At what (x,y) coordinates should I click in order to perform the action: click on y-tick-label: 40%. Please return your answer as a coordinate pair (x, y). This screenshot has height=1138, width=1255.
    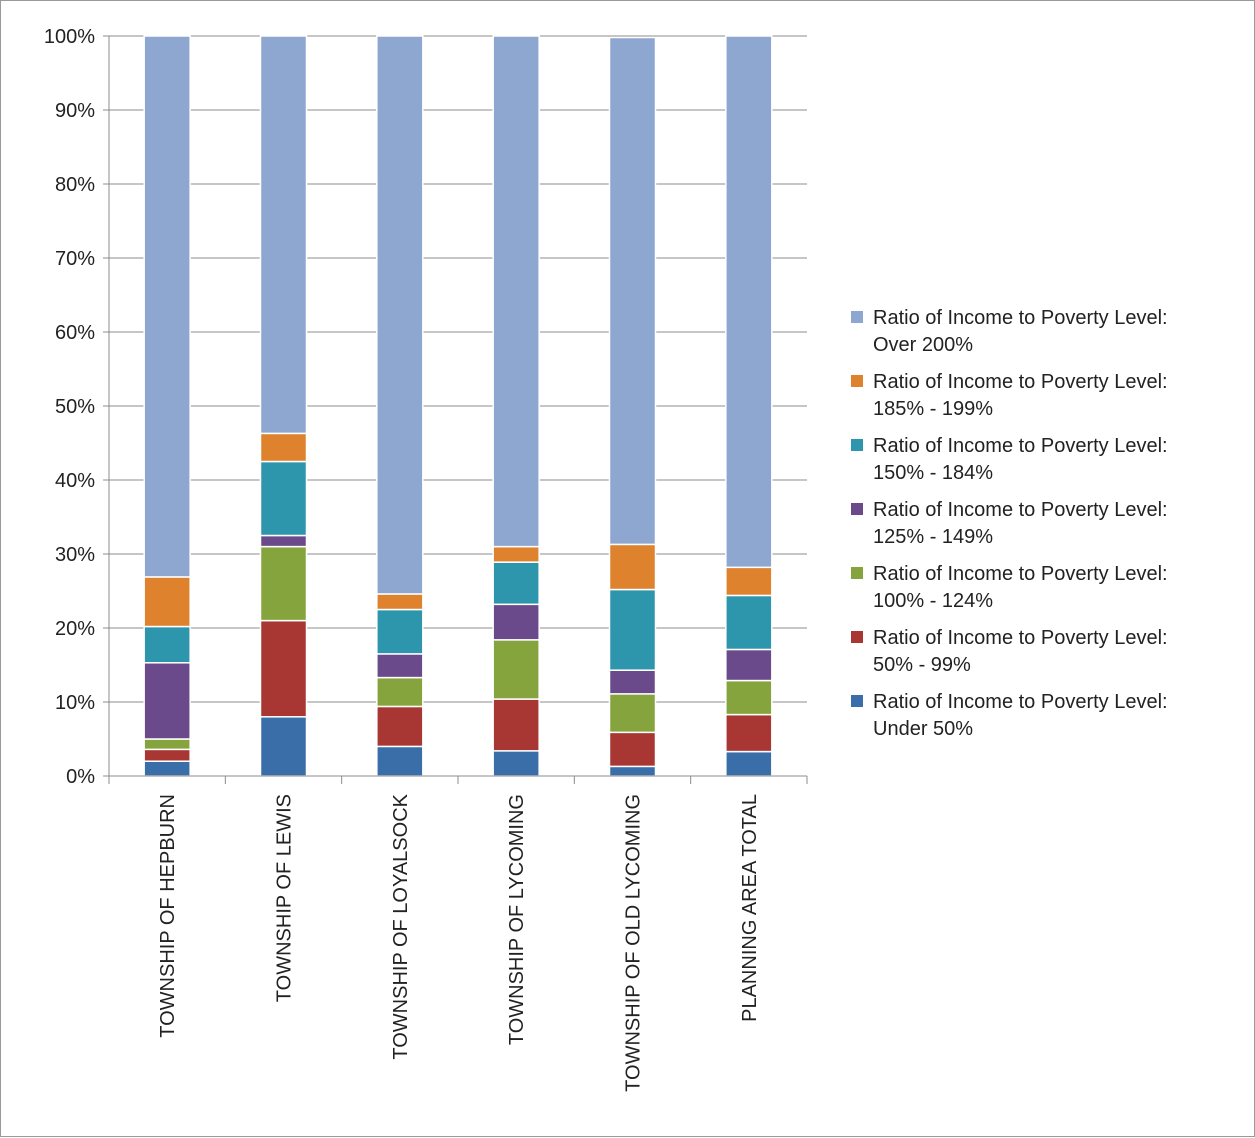
    Looking at the image, I should click on (75, 481).